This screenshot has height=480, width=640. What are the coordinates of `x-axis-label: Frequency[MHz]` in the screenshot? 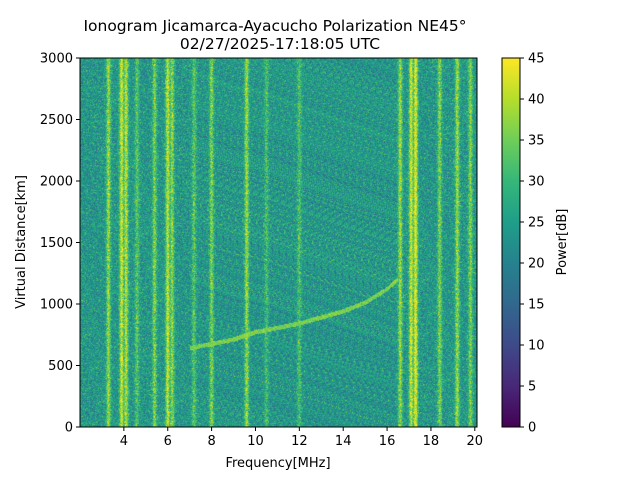 It's located at (277, 463).